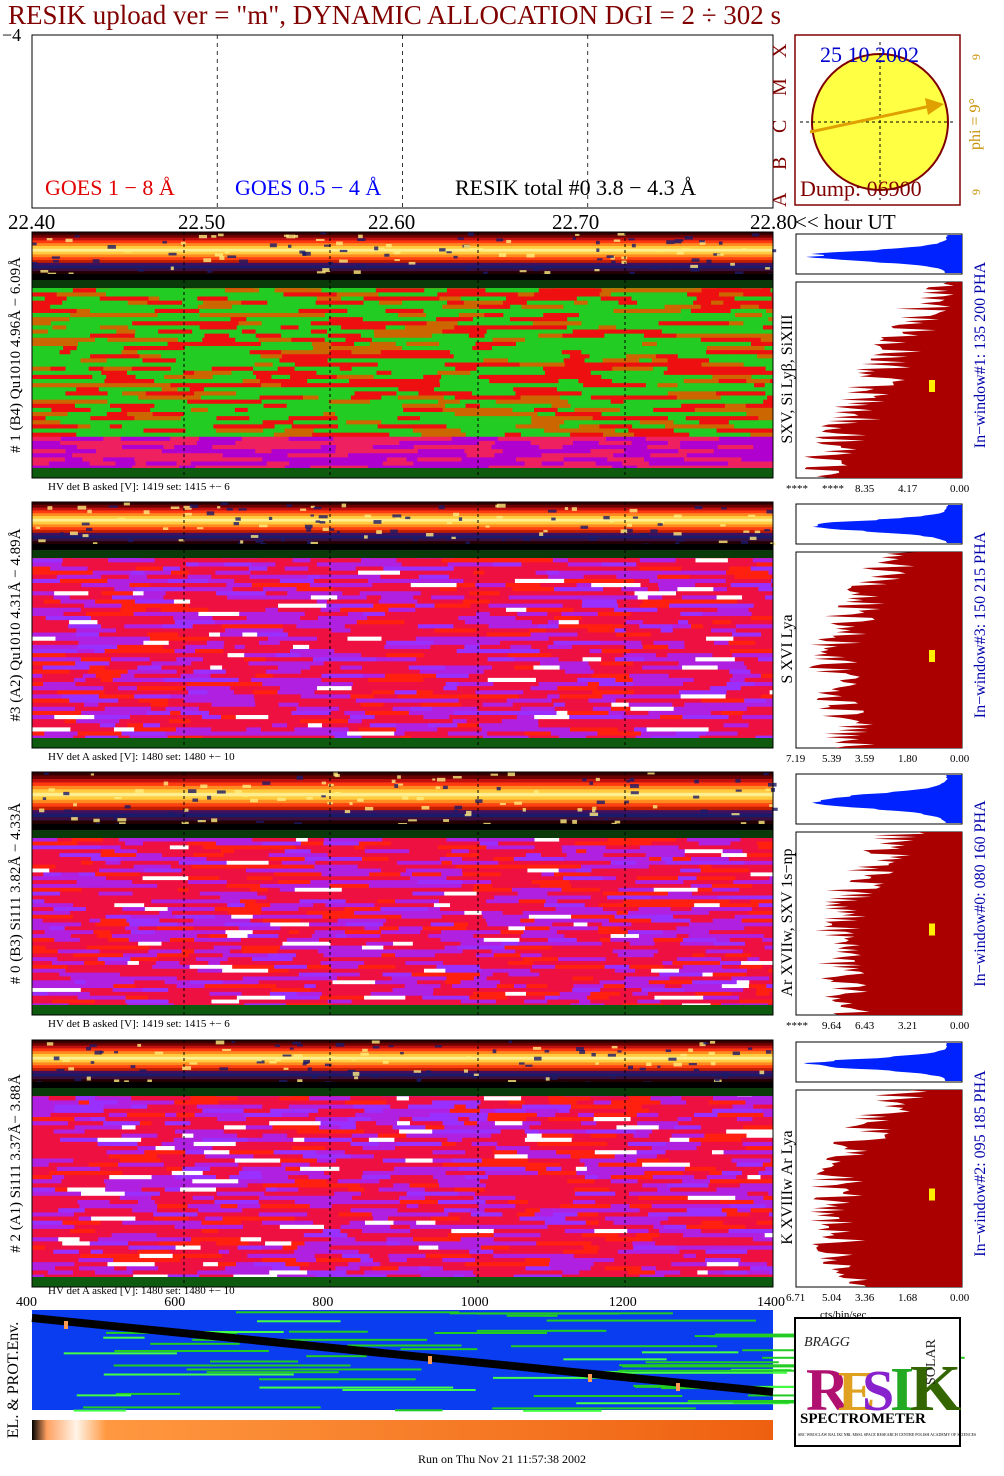  I want to click on sun-date: 25 10 2002, so click(869, 54).